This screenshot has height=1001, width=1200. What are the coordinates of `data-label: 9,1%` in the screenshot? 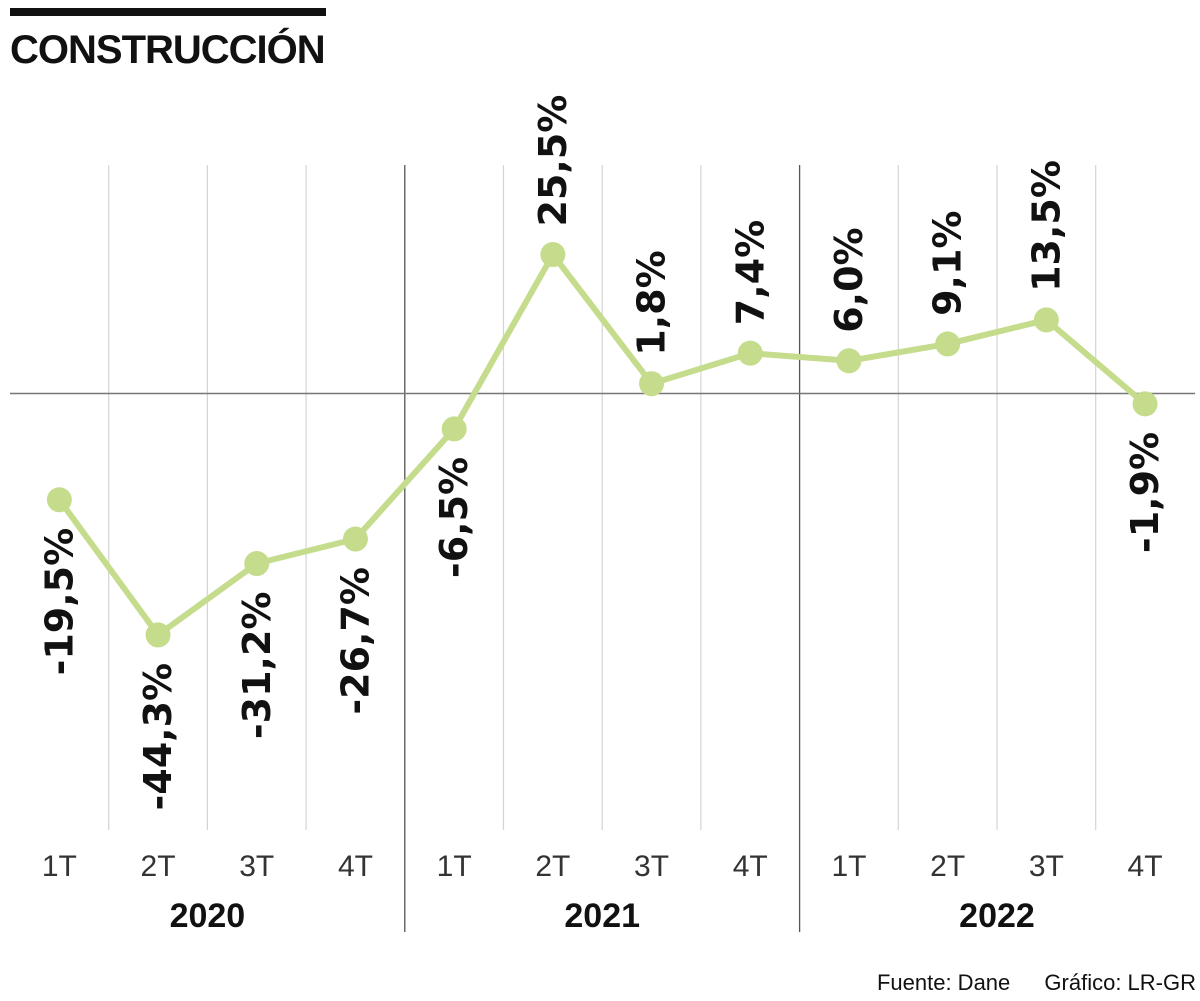 It's located at (948, 263).